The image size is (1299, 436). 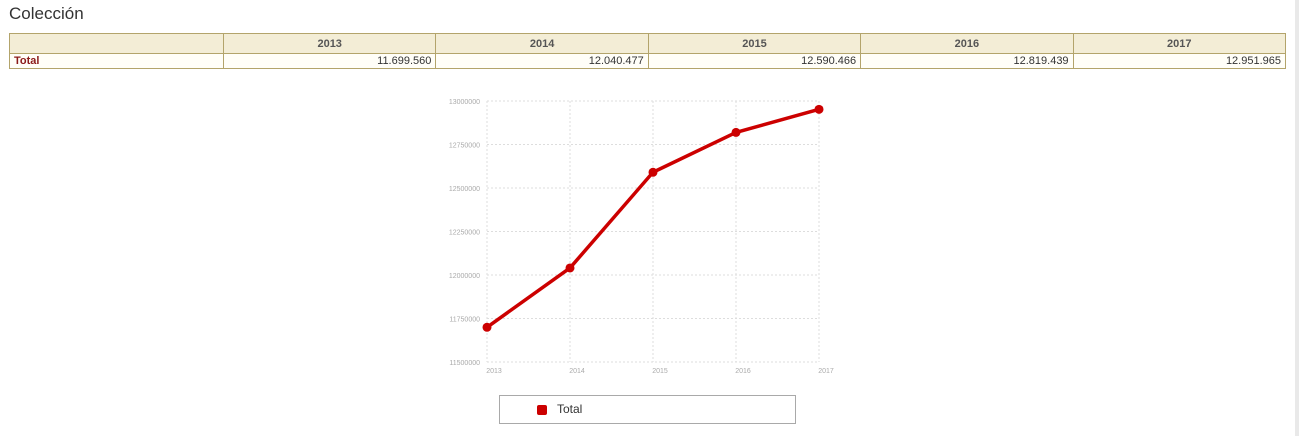 I want to click on x-tick-label: 2015, so click(x=660, y=371).